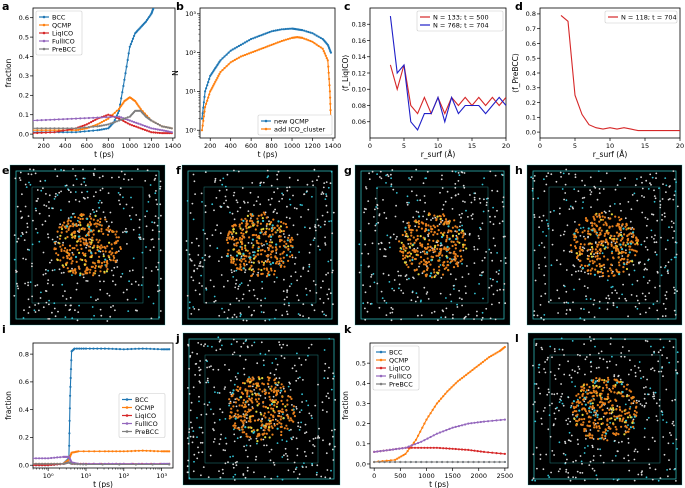 This screenshot has width=685, height=488. Describe the element at coordinates (5, 6) in the screenshot. I see `panel-label-a: a` at that location.